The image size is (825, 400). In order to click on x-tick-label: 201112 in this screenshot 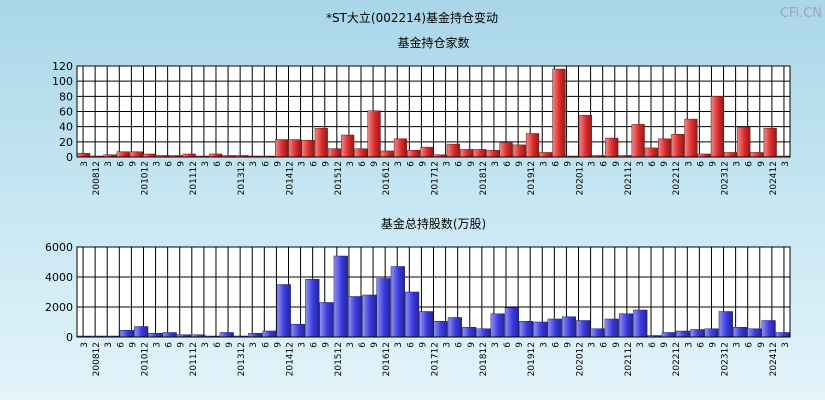, I will do `click(194, 359)`.